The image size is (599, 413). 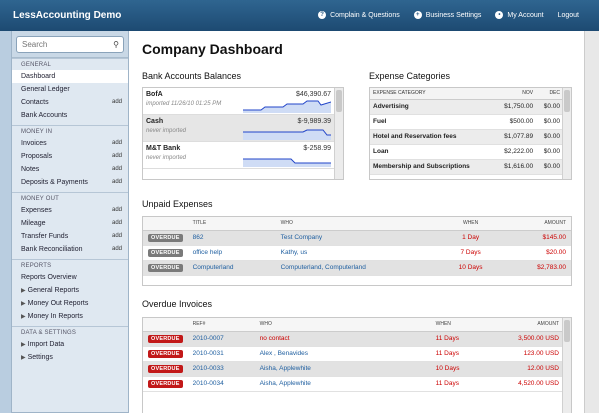 What do you see at coordinates (239, 155) in the screenshot?
I see `bank-account-row: M&T Bank never imported $-258.99` at bounding box center [239, 155].